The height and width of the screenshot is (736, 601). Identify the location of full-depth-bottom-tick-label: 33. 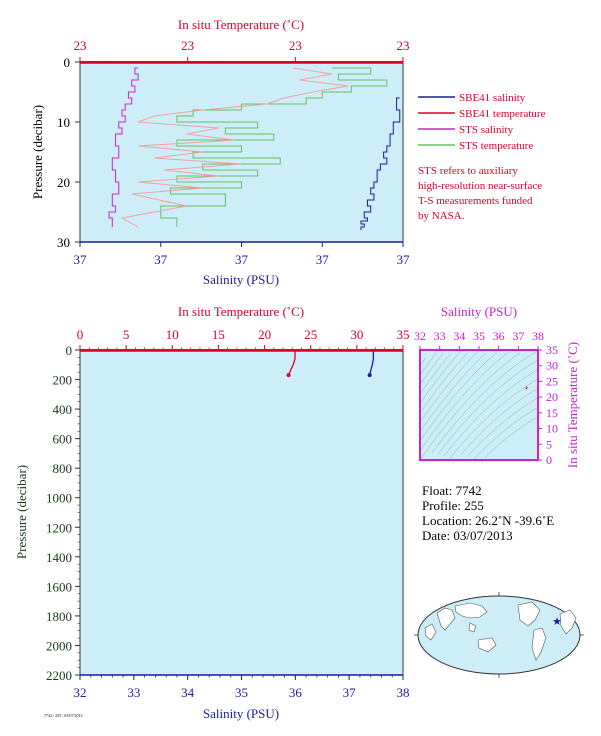
(133, 692).